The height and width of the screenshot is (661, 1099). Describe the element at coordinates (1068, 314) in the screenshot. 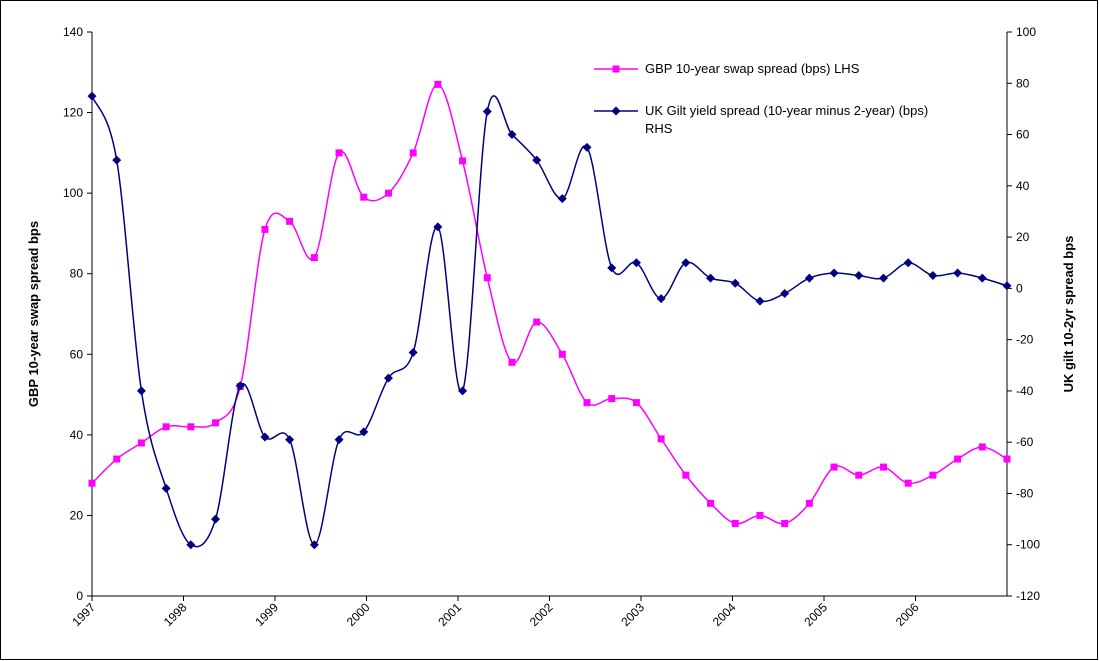

I see `y2-axis-title: UK gilt 10-2yr spread bps` at that location.